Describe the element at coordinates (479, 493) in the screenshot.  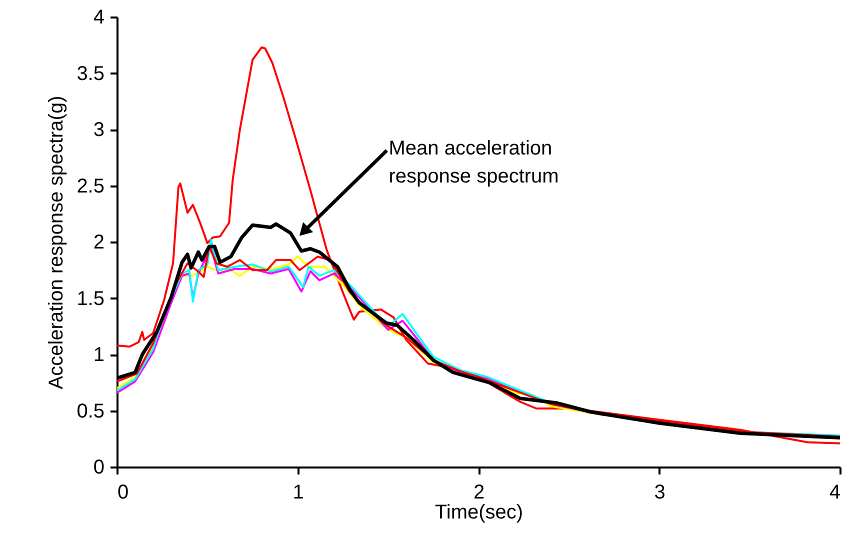
I see `x-tick-label: 2` at that location.